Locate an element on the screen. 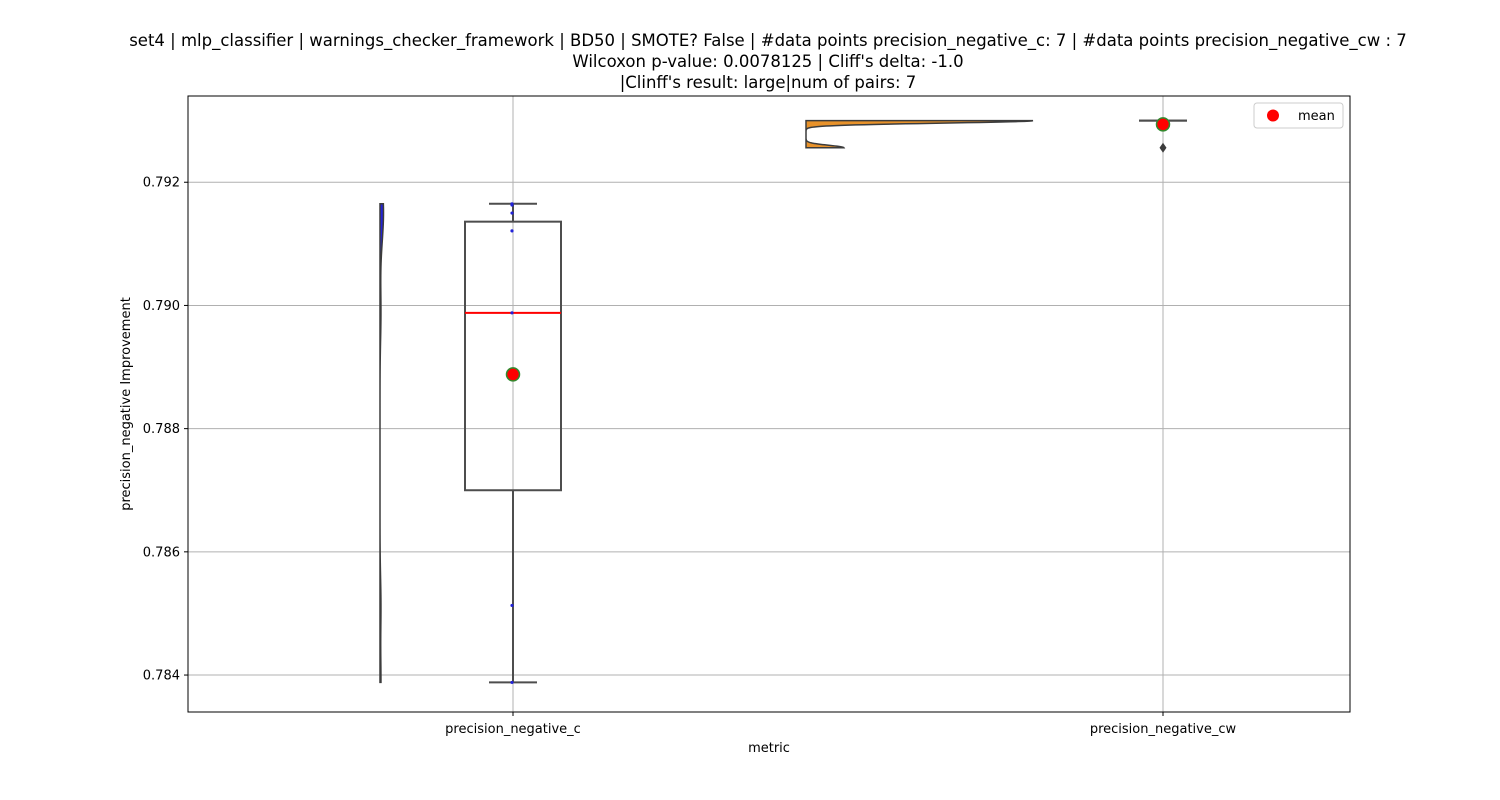 The height and width of the screenshot is (800, 1500). legend-mean-marker is located at coordinates (1273, 115).